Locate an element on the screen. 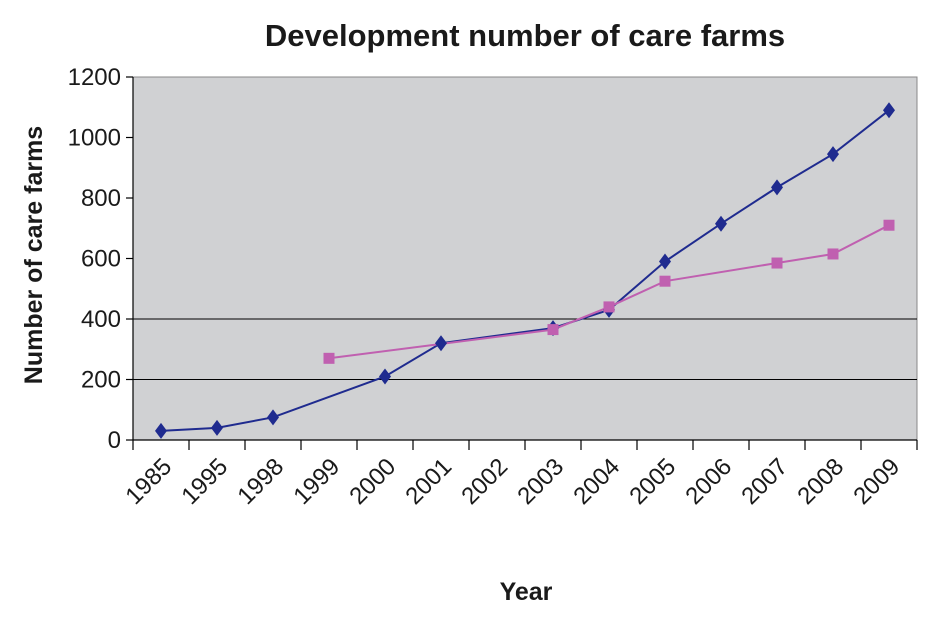 Image resolution: width=936 pixels, height=632 pixels. chart-title: Development number of care farms is located at coordinates (525, 35).